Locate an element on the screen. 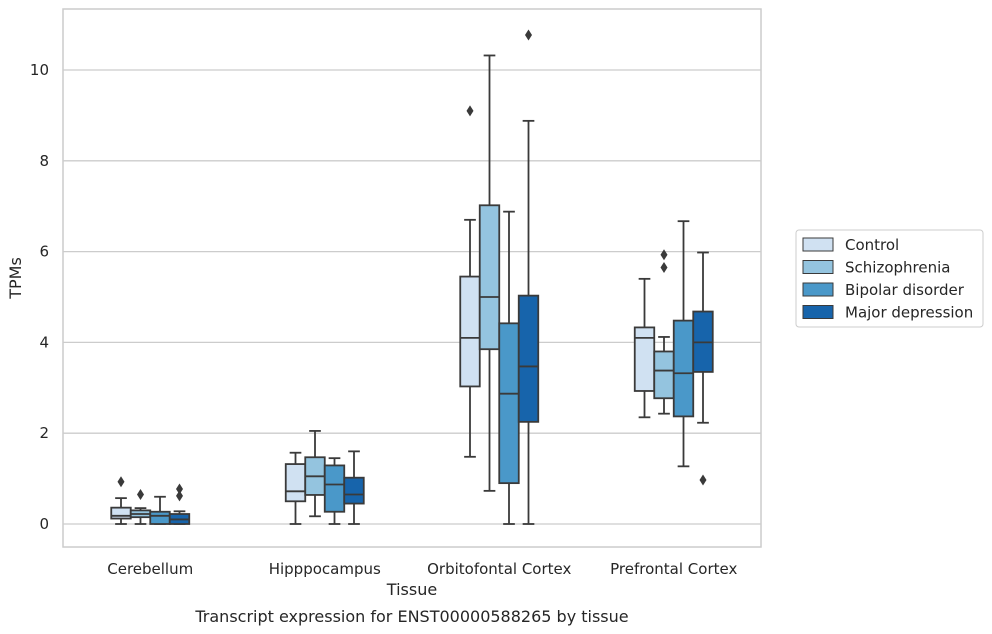 The image size is (992, 634). y-tick-label: 8 is located at coordinates (44, 161).